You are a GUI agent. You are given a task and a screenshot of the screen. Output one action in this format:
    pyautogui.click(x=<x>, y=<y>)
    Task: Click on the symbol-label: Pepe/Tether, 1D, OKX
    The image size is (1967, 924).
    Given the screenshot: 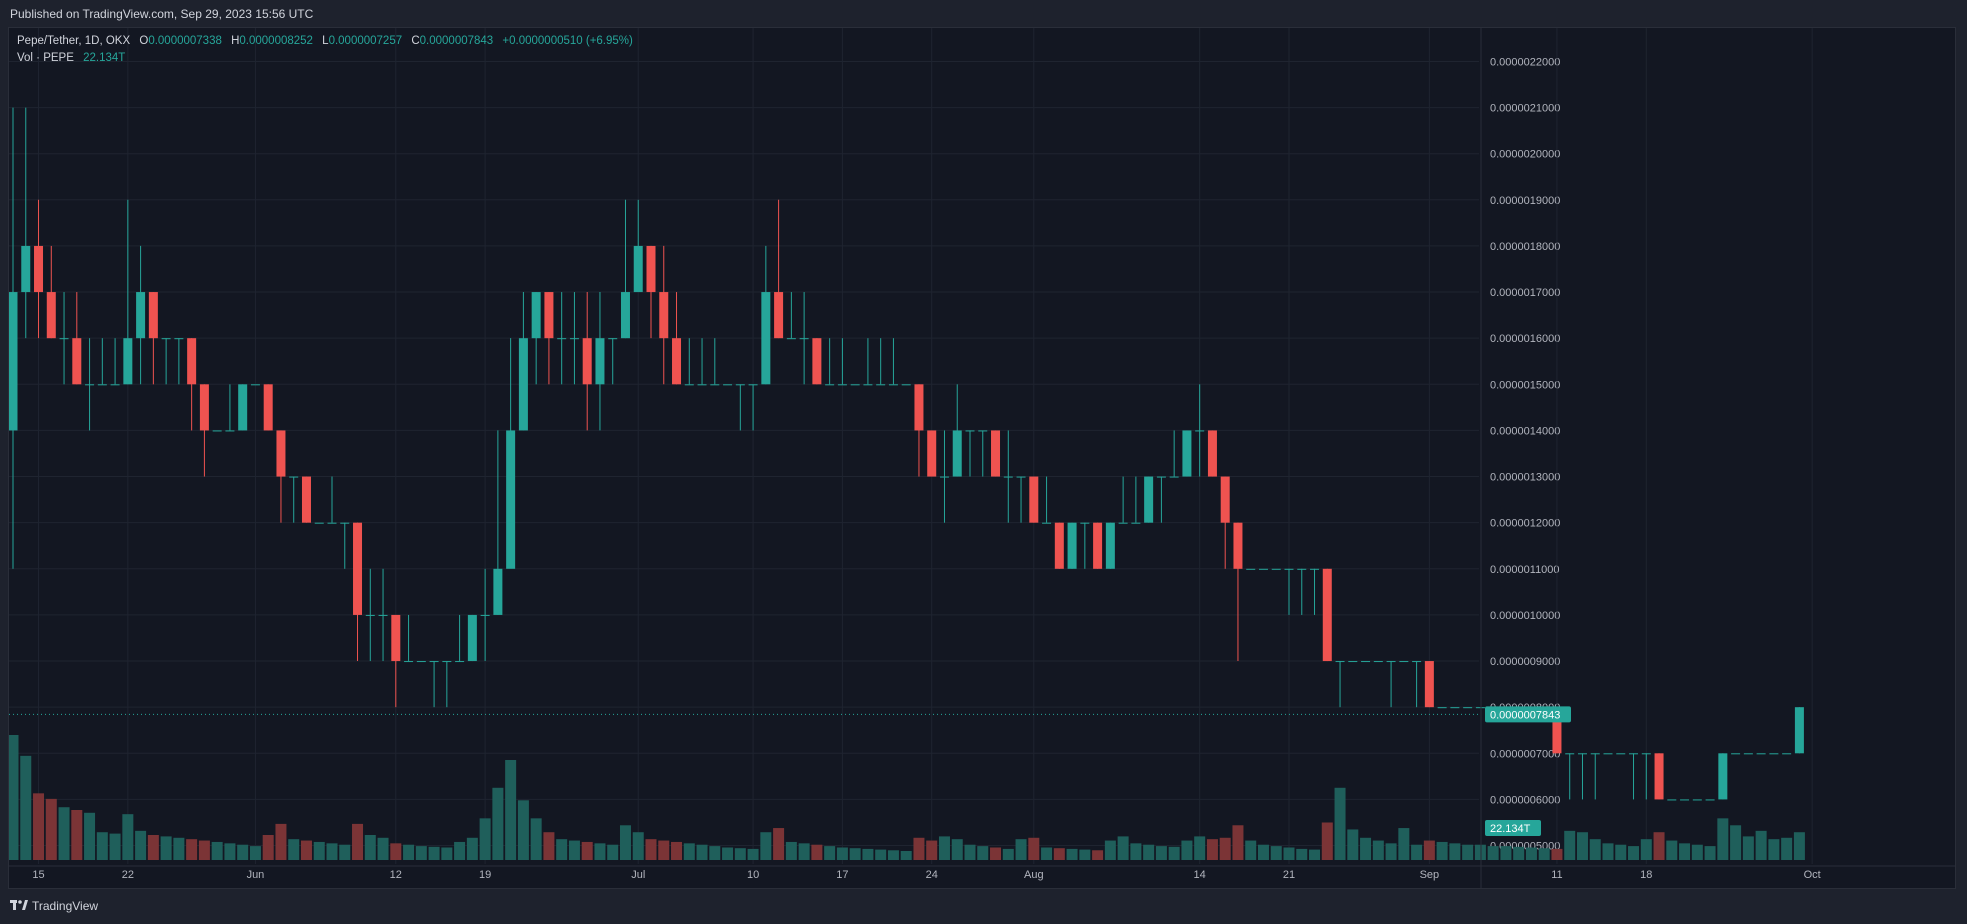 What is the action you would take?
    pyautogui.click(x=74, y=41)
    